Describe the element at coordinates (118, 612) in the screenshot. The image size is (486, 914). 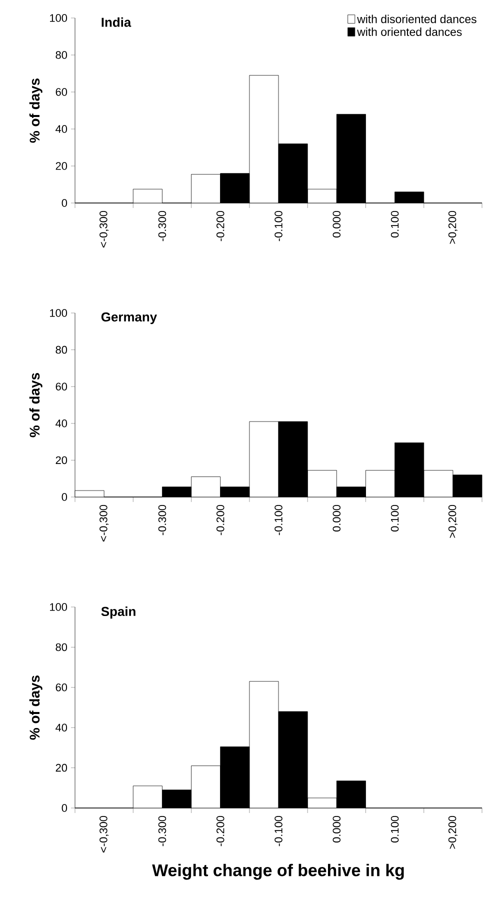
I see `chart-title: Spain` at that location.